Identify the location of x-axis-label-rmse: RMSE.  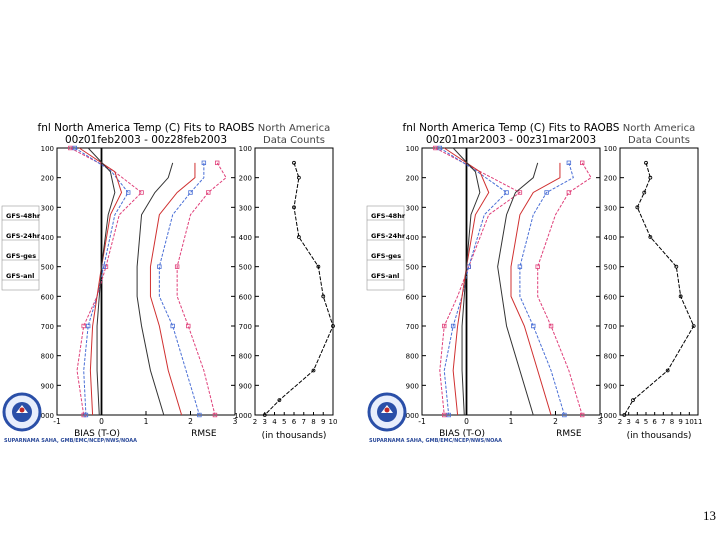
(204, 434).